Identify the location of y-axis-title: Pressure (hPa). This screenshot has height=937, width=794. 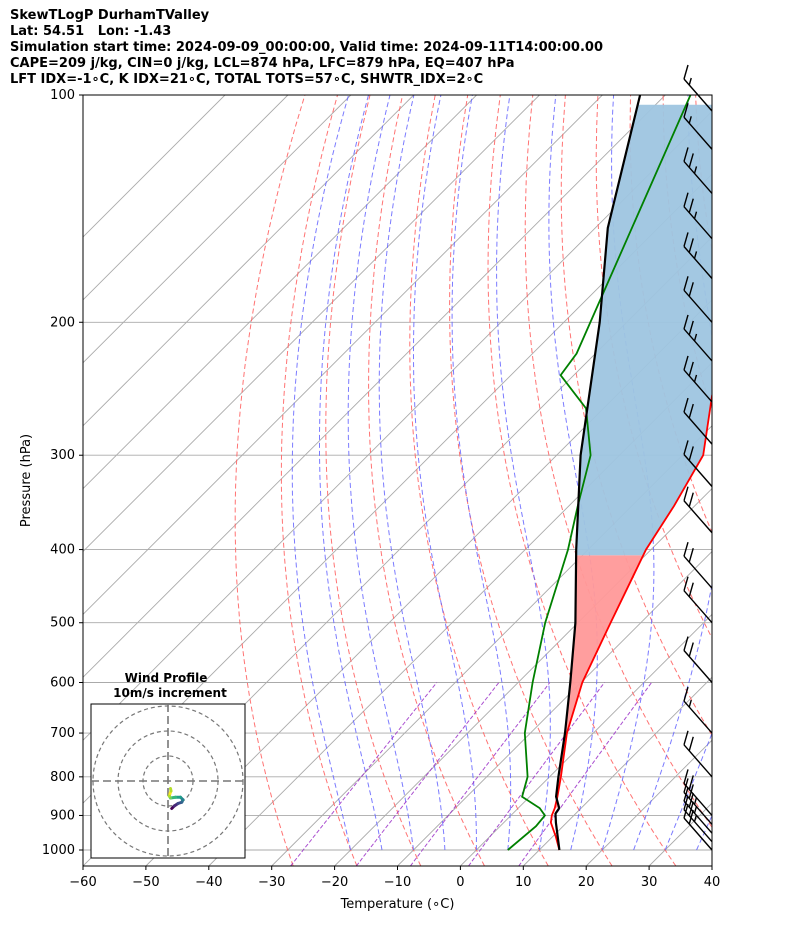
(26, 480).